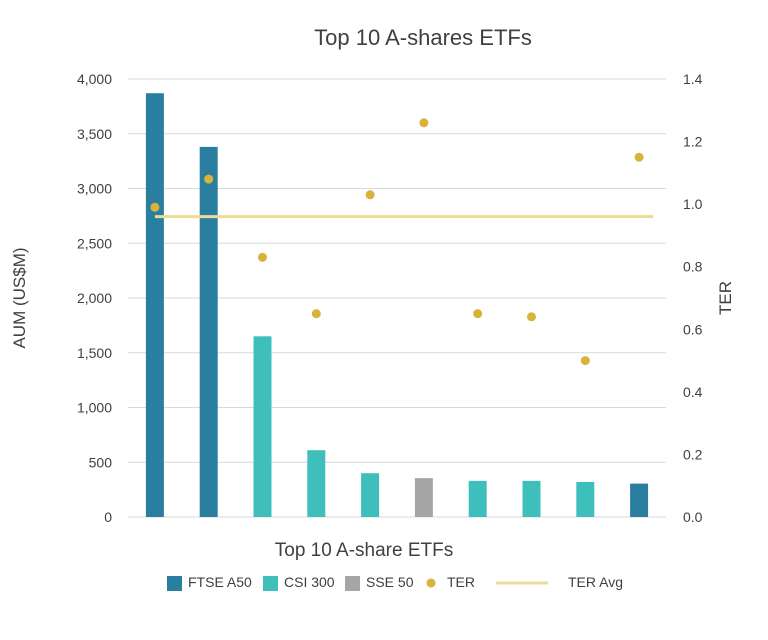 This screenshot has height=640, width=768. Describe the element at coordinates (94, 243) in the screenshot. I see `y-tick-label: 2,500` at that location.